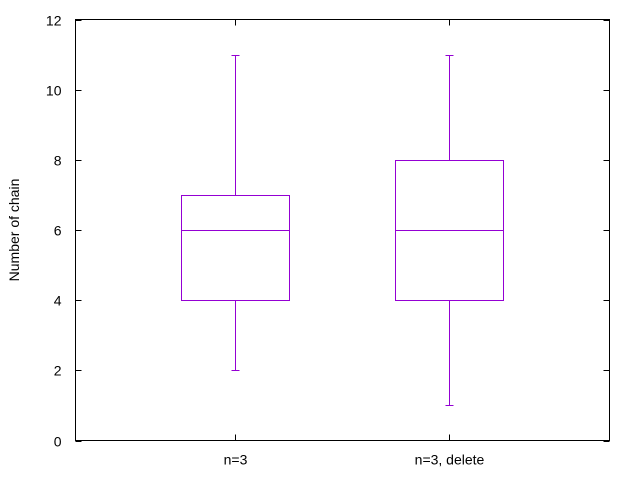 The width and height of the screenshot is (640, 485). What do you see at coordinates (54, 91) in the screenshot?
I see `y-tick-label: 10` at bounding box center [54, 91].